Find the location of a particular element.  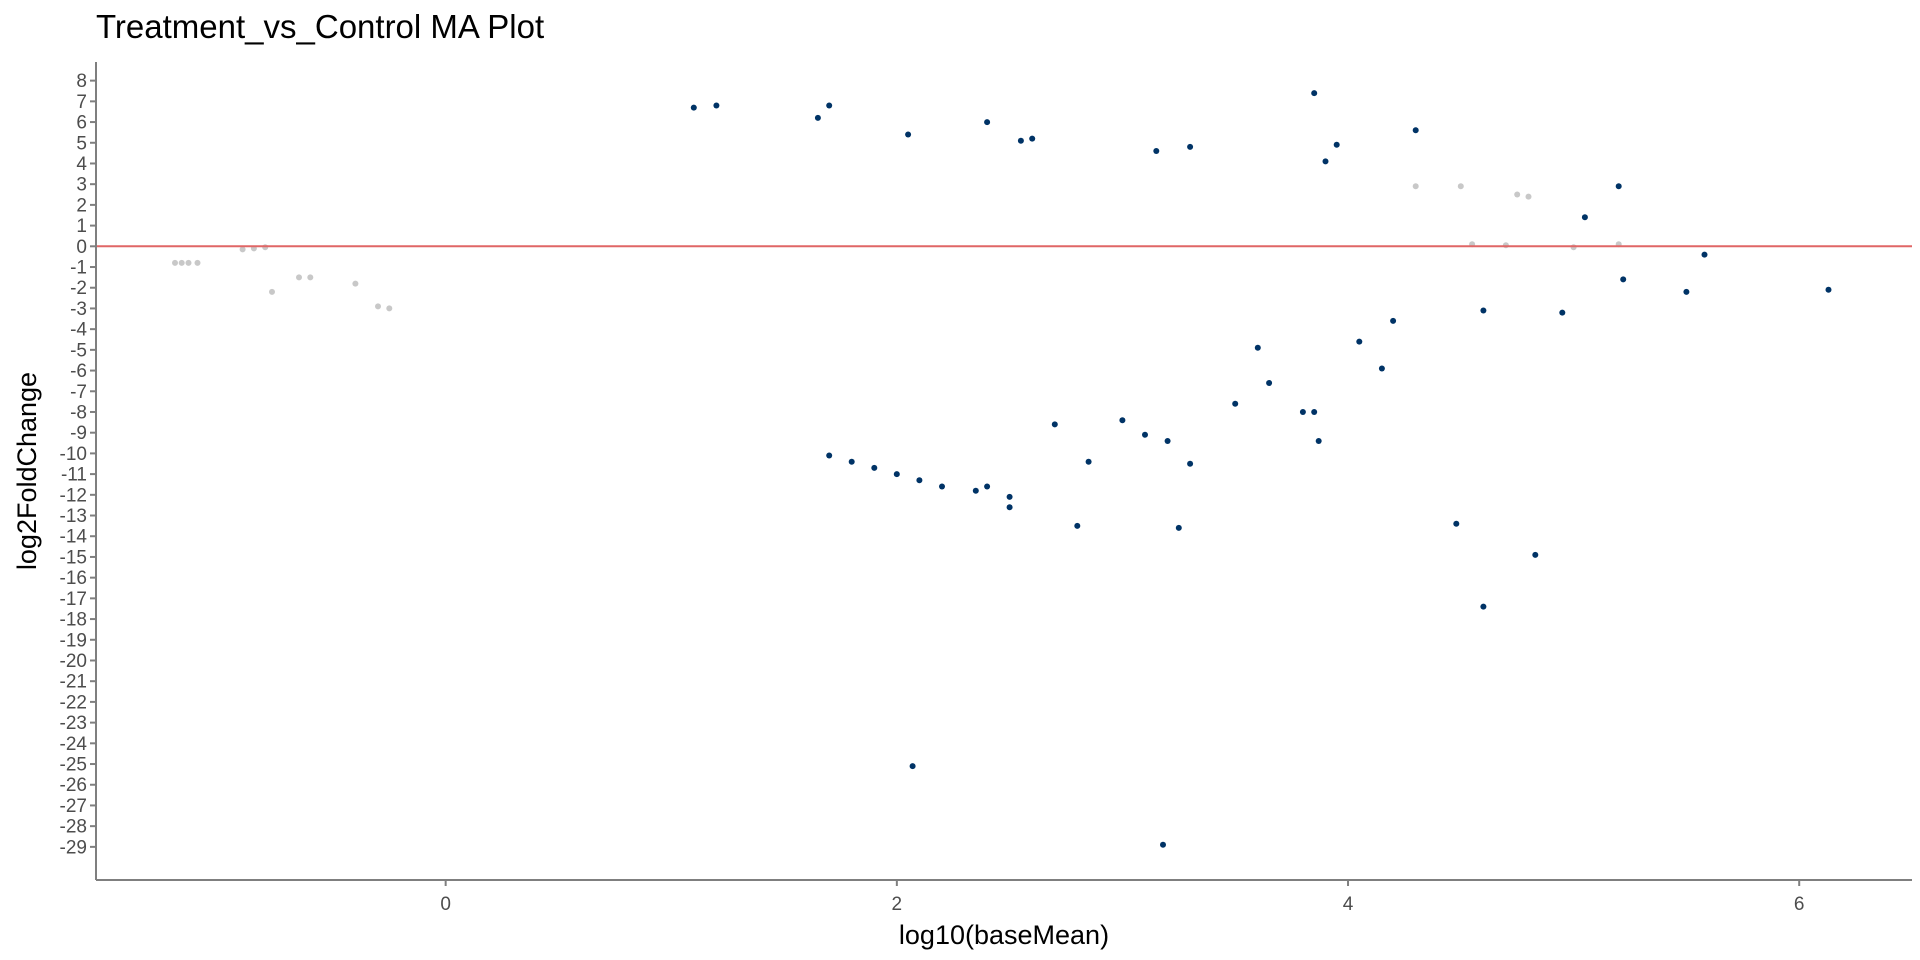

y-tick-label: -9 is located at coordinates (78, 433).